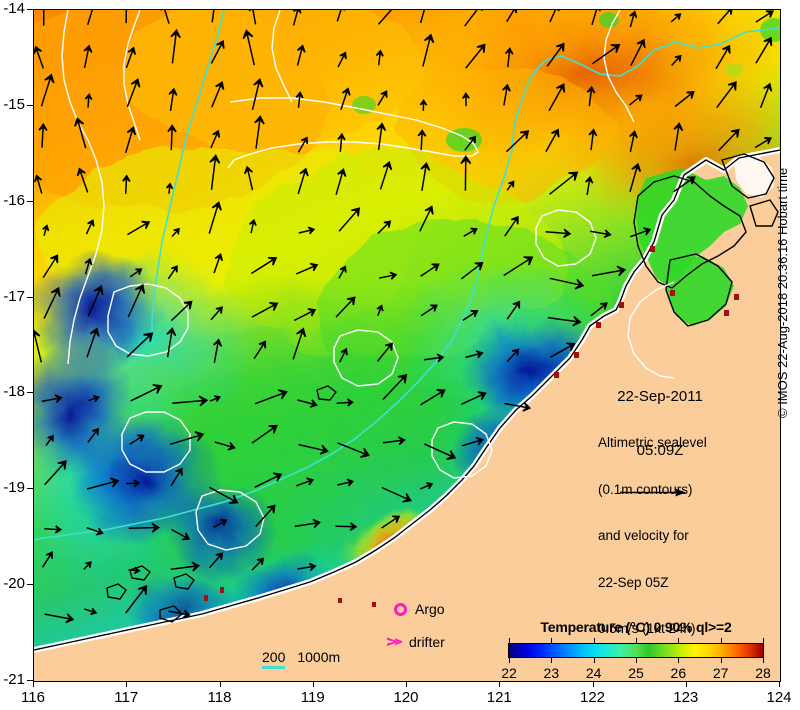 The height and width of the screenshot is (710, 800). Describe the element at coordinates (312, 697) in the screenshot. I see `x-tick-label: 119` at that location.